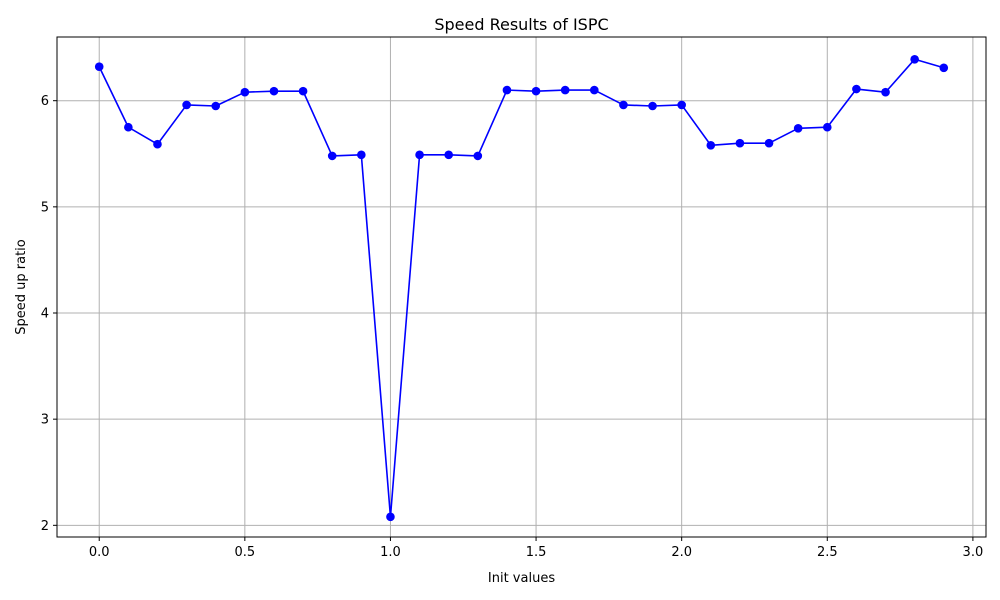 The width and height of the screenshot is (1000, 600). What do you see at coordinates (536, 552) in the screenshot?
I see `x-tick-label: 1.5` at bounding box center [536, 552].